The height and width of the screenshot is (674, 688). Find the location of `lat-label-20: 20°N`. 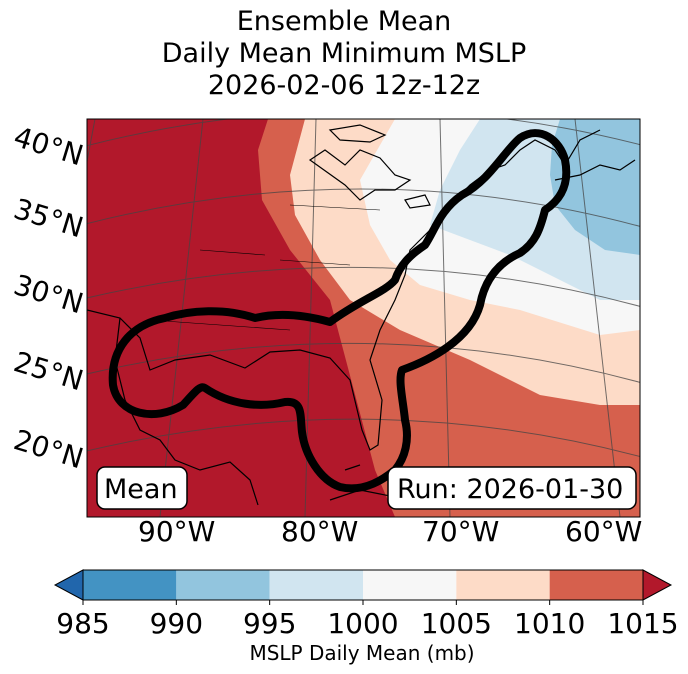

lat-label-20: 20°N is located at coordinates (48, 449).